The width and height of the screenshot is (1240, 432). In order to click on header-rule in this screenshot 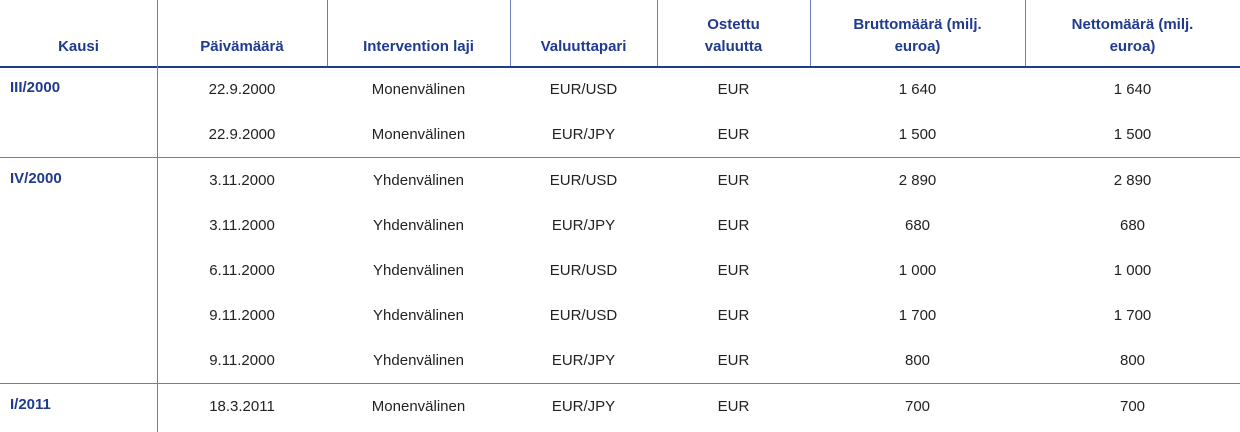, I will do `click(620, 67)`.